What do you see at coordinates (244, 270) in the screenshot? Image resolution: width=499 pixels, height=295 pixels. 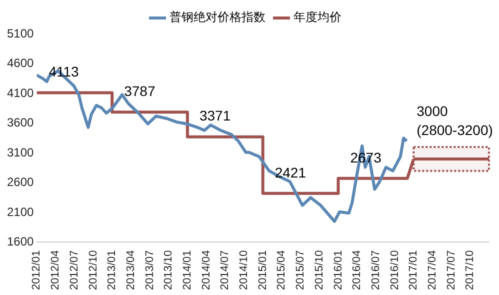 I see `x-tick-label: 2014/10` at bounding box center [244, 270].